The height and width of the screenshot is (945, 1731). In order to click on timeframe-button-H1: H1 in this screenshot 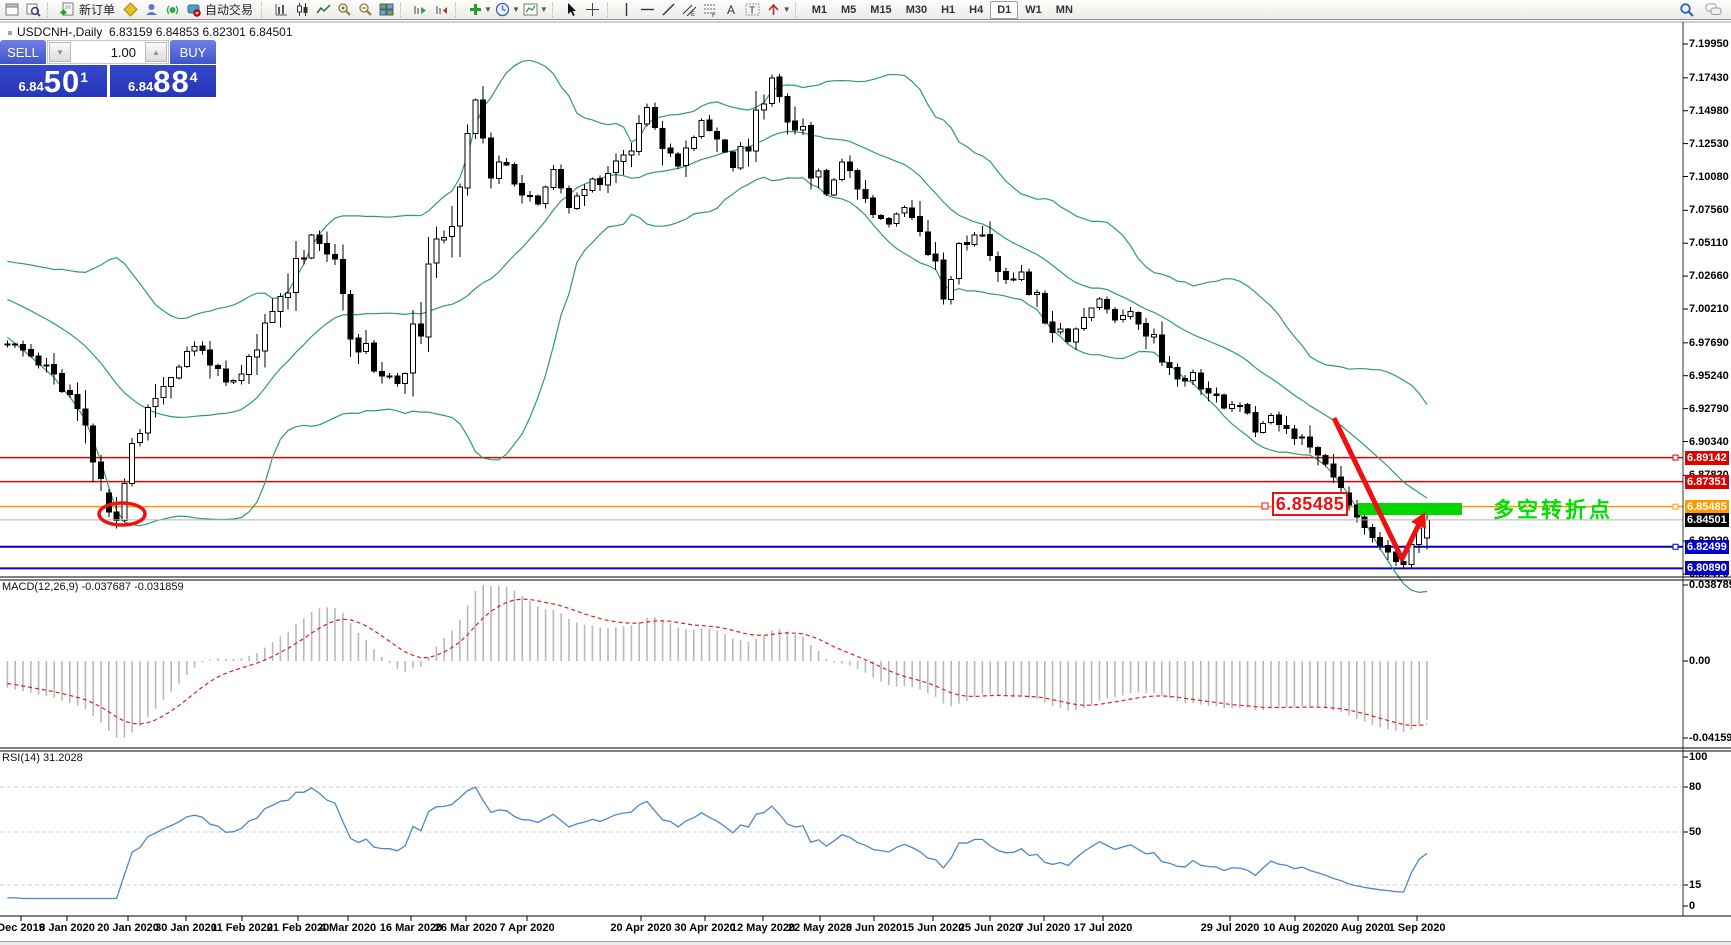, I will do `click(948, 9)`.